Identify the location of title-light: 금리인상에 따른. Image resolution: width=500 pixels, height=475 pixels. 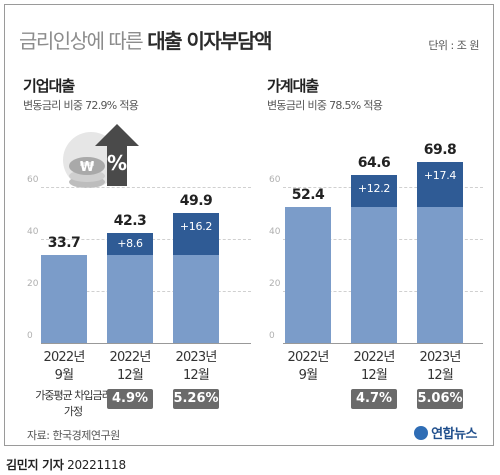
(81, 41).